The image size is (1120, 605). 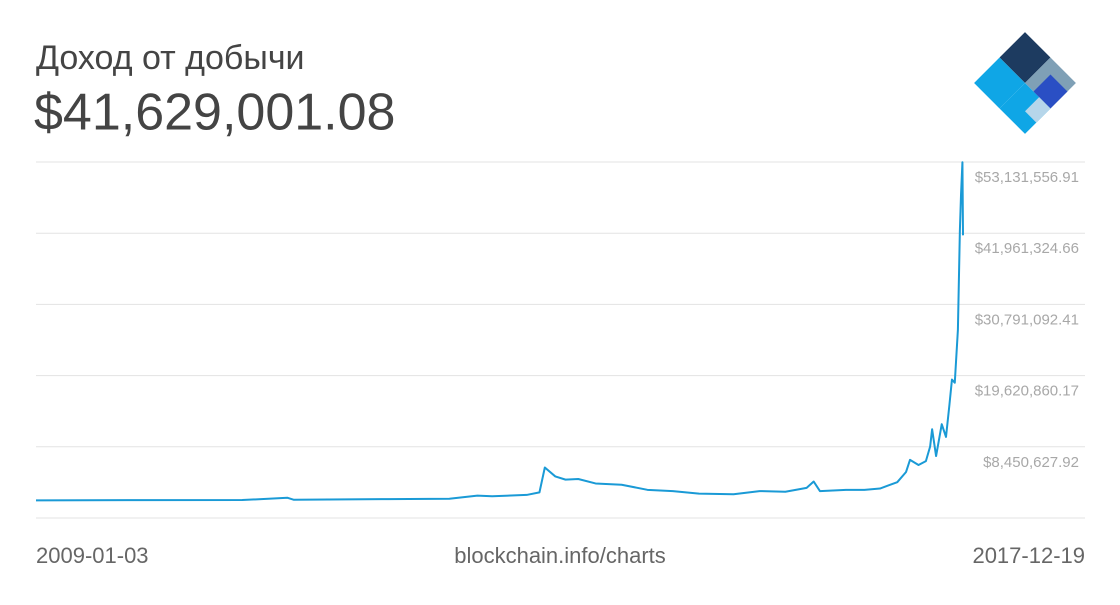 I want to click on y-tick-label: $8,450,627.92, so click(x=1031, y=462).